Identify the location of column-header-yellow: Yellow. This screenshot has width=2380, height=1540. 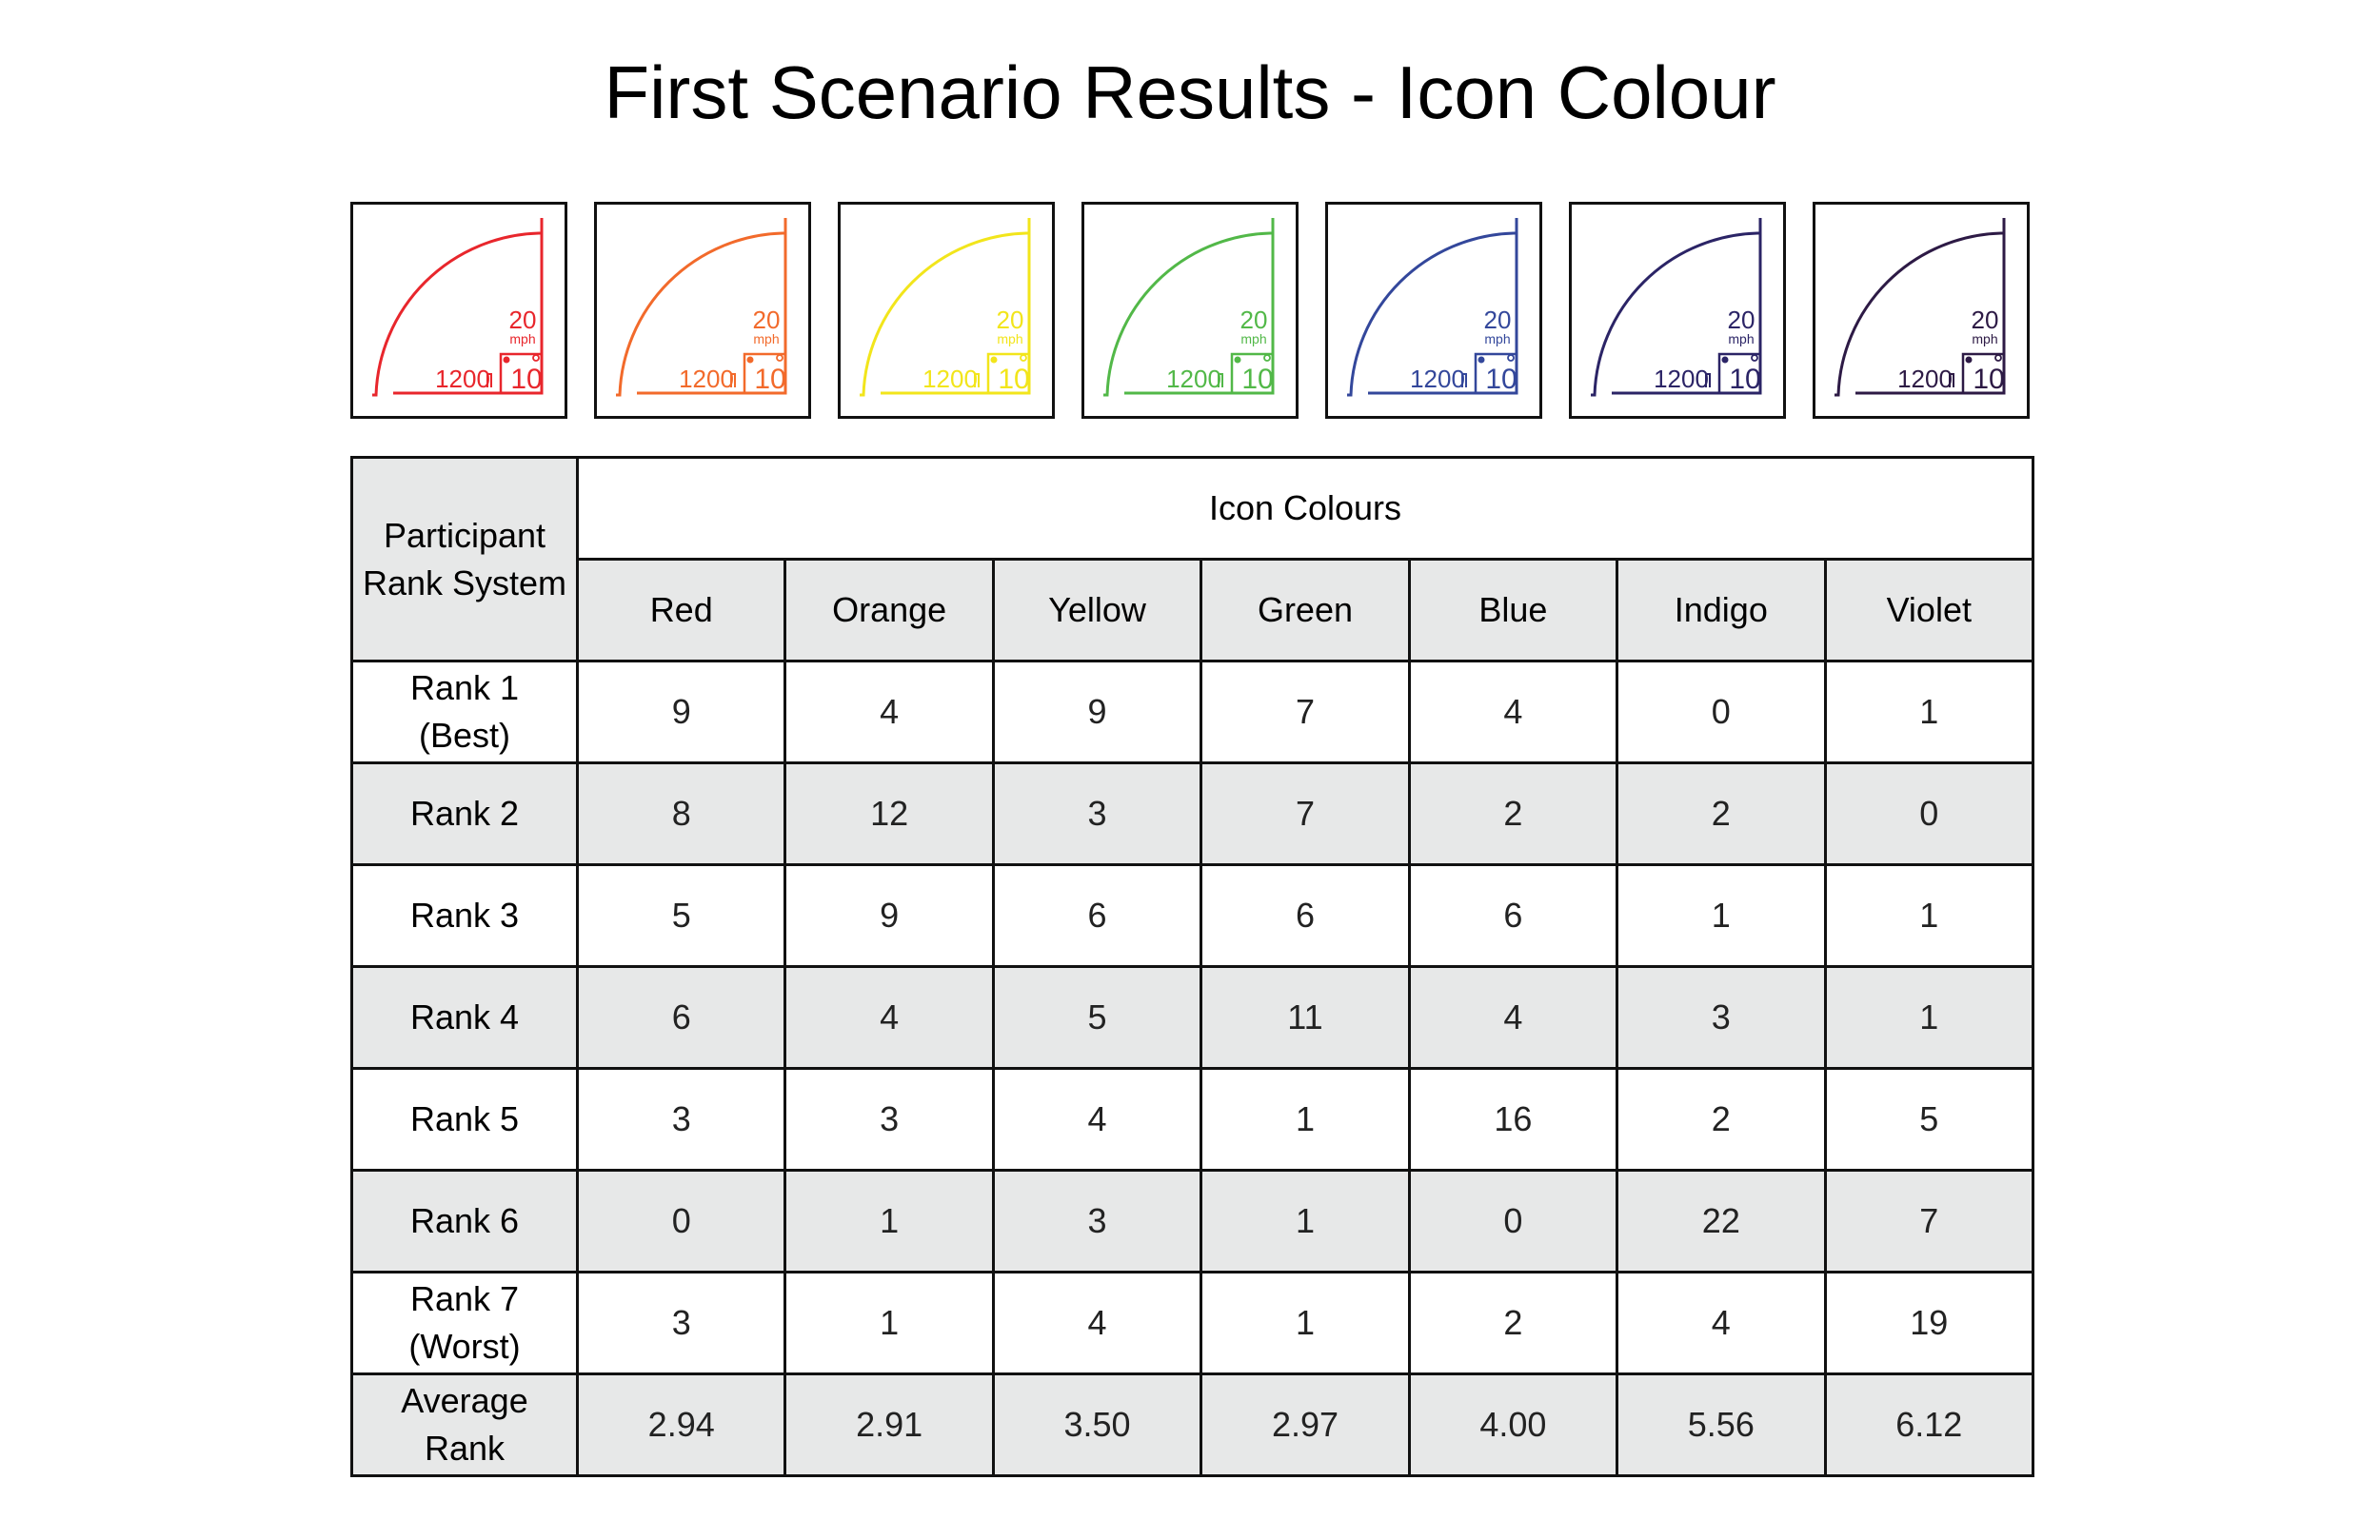
(1097, 610).